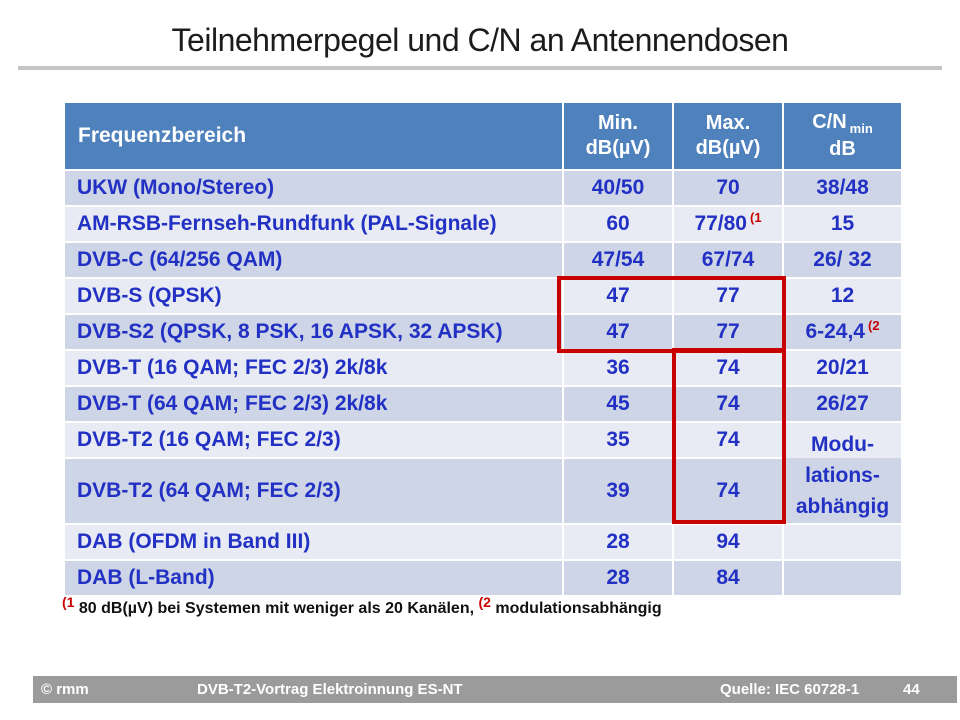 Image resolution: width=960 pixels, height=720 pixels. I want to click on cell-cn: 15, so click(842, 224).